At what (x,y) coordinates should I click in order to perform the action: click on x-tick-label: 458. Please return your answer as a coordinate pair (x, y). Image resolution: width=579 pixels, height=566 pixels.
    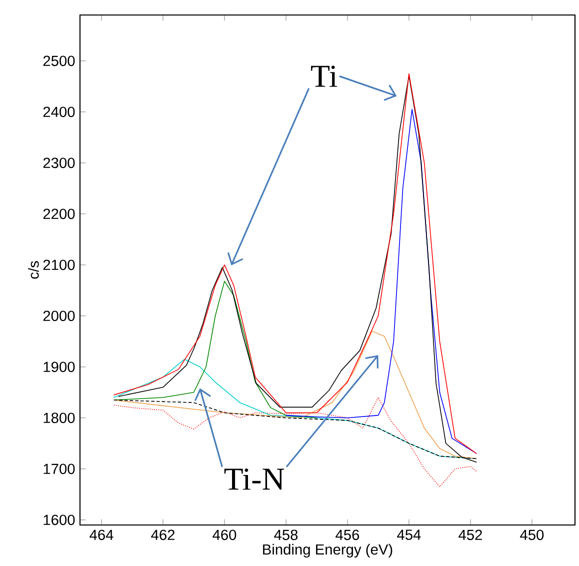
    Looking at the image, I should click on (286, 535).